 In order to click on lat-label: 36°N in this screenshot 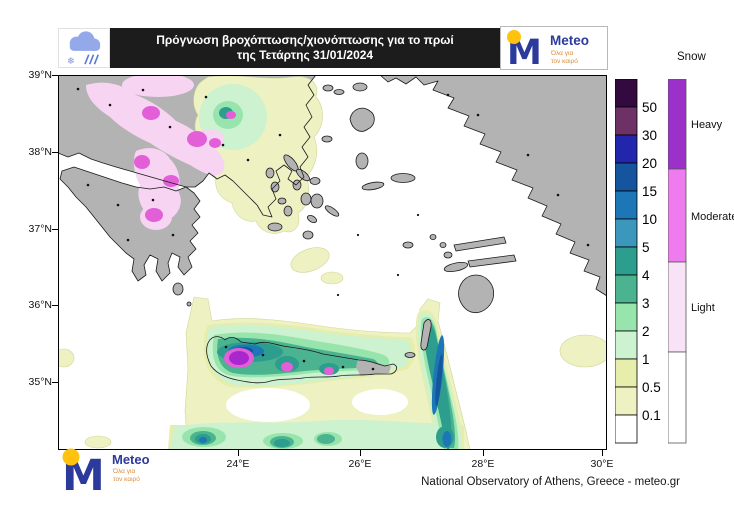, I will do `click(40, 305)`.